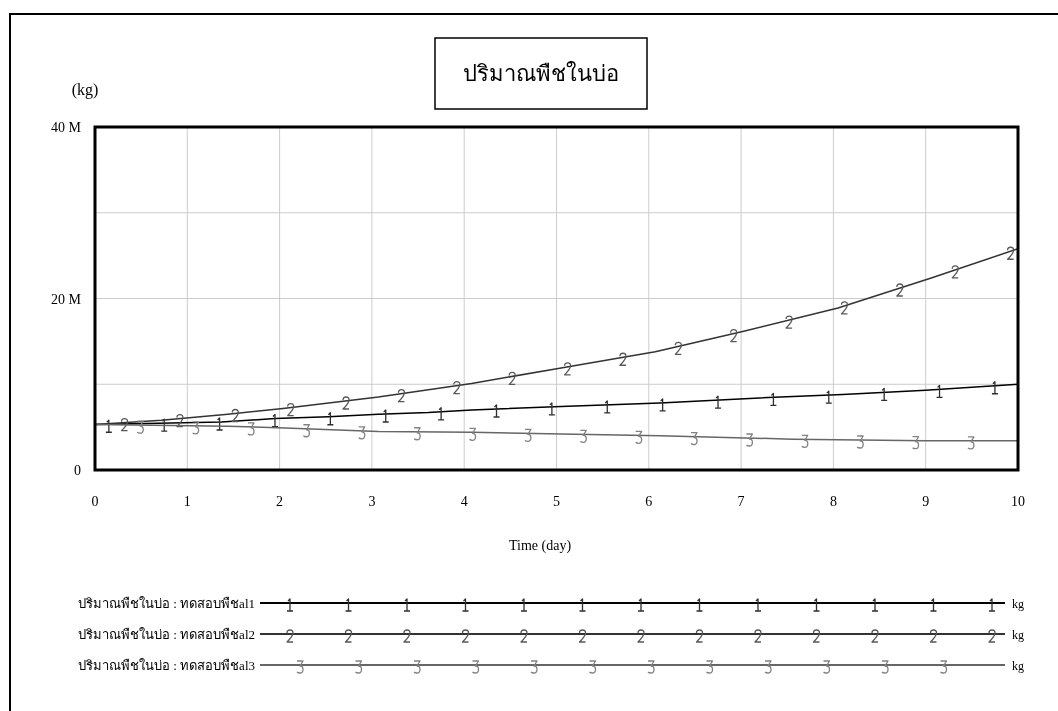 Image resolution: width=1058 pixels, height=711 pixels. What do you see at coordinates (741, 501) in the screenshot?
I see `x-tick-label: 7` at bounding box center [741, 501].